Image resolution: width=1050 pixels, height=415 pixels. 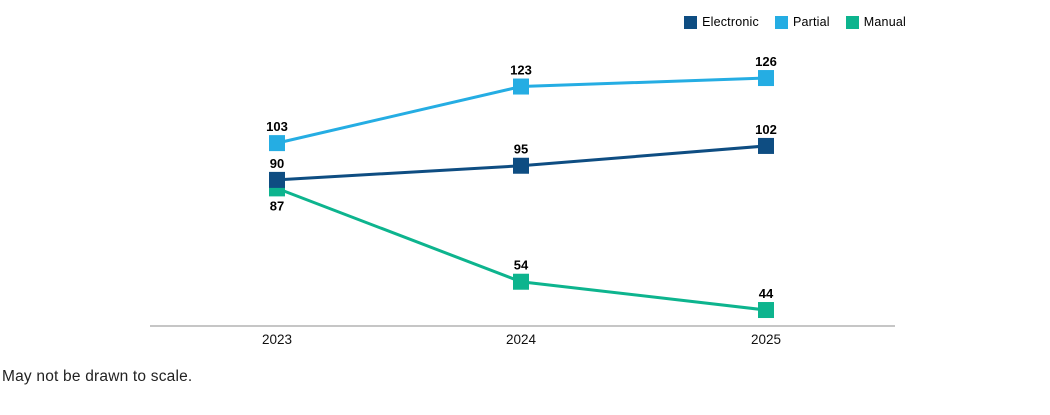 I want to click on chart-legend: Electronic Partial Manual, so click(x=795, y=22).